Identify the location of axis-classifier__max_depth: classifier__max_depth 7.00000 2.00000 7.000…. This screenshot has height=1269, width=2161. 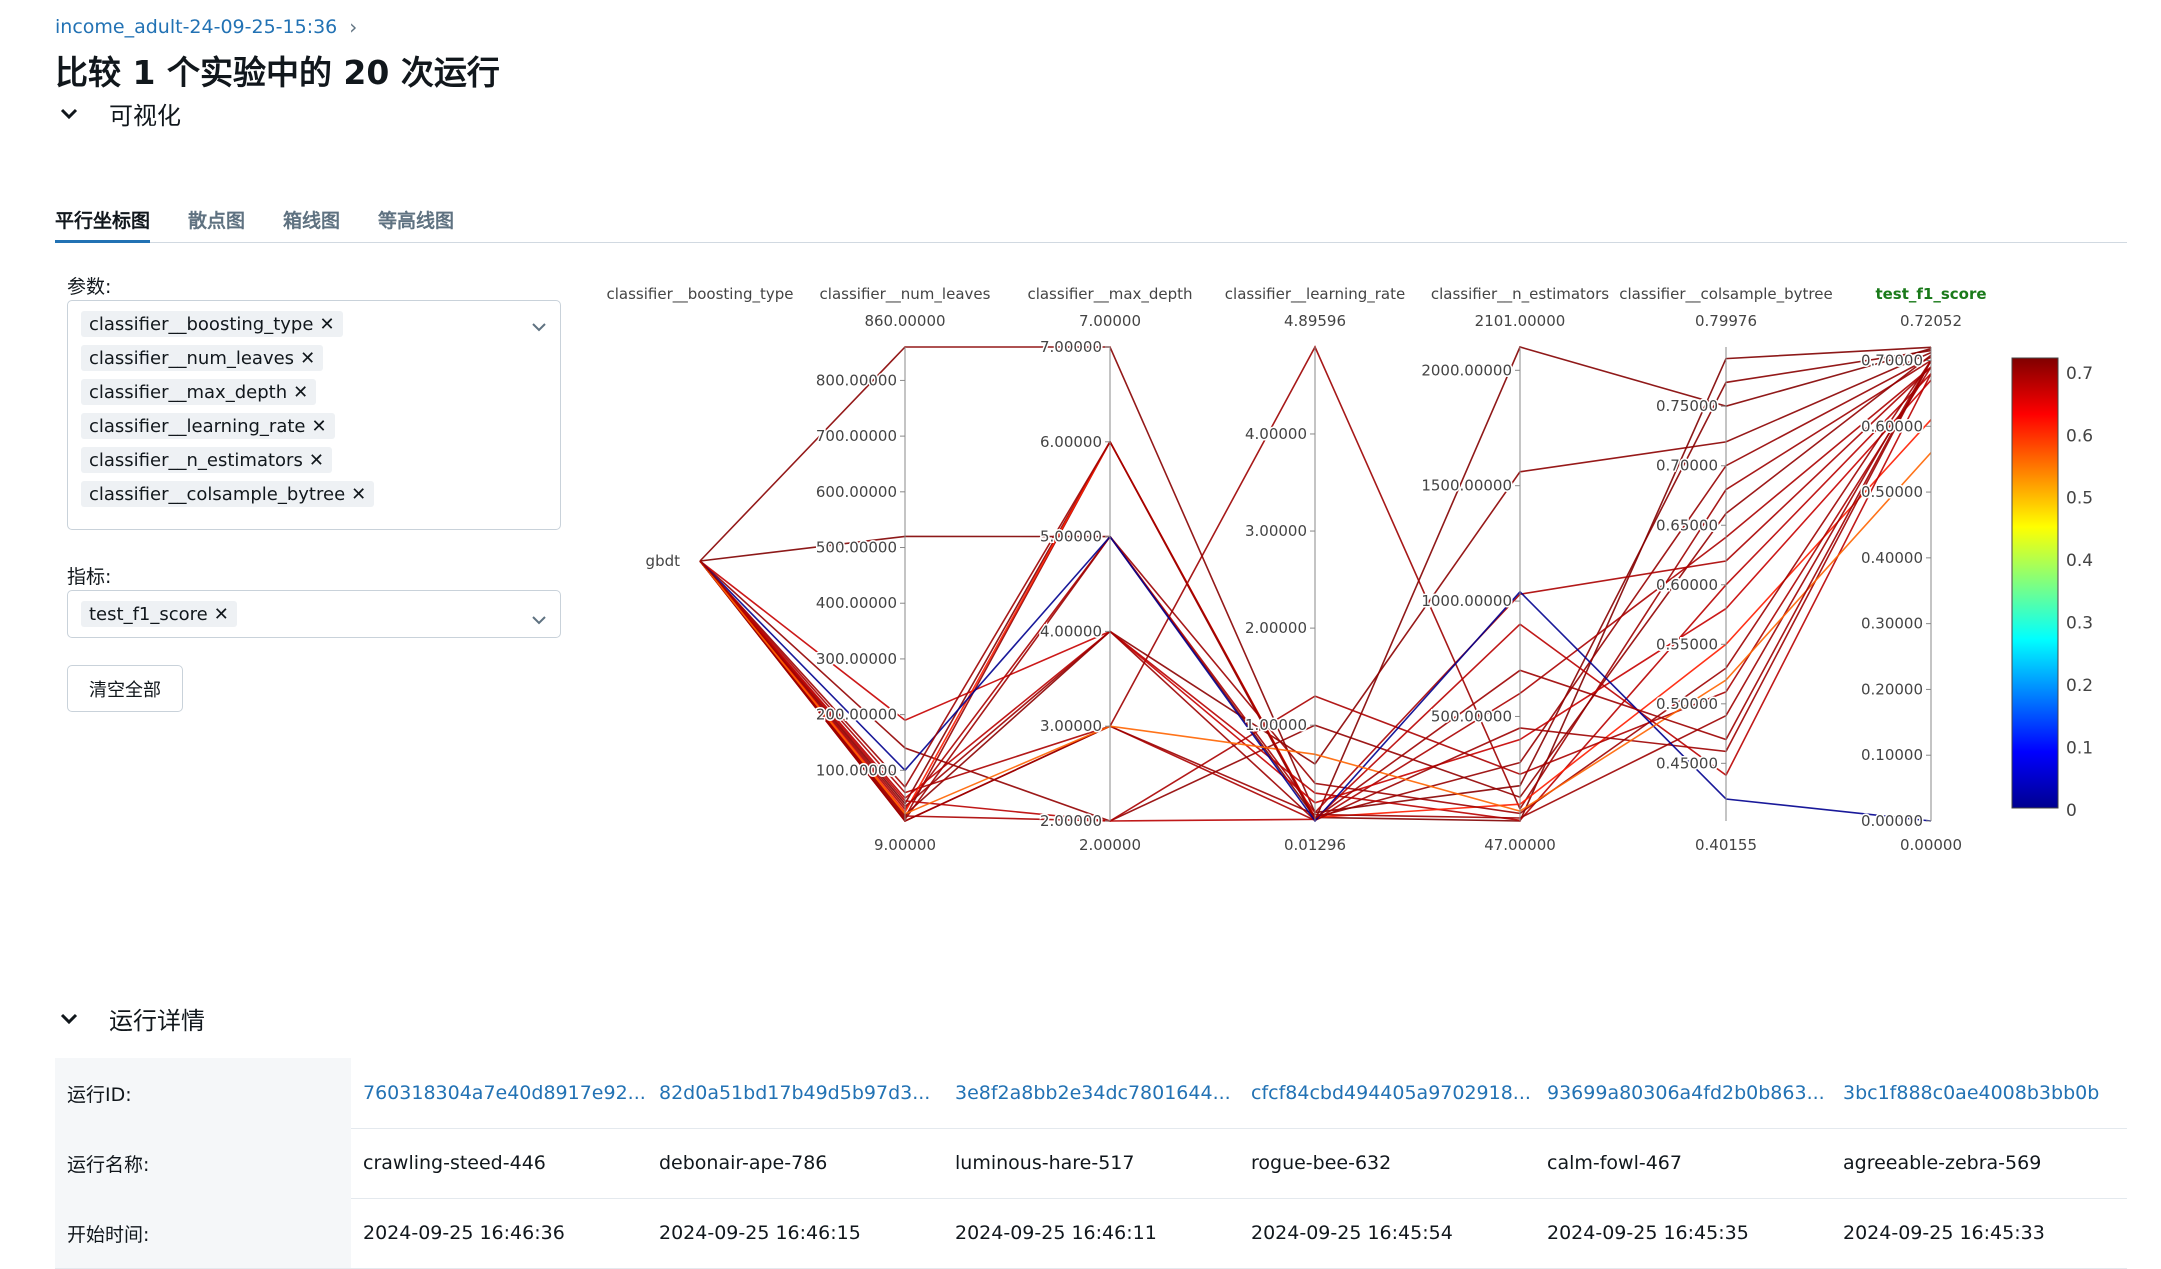
(1109, 569).